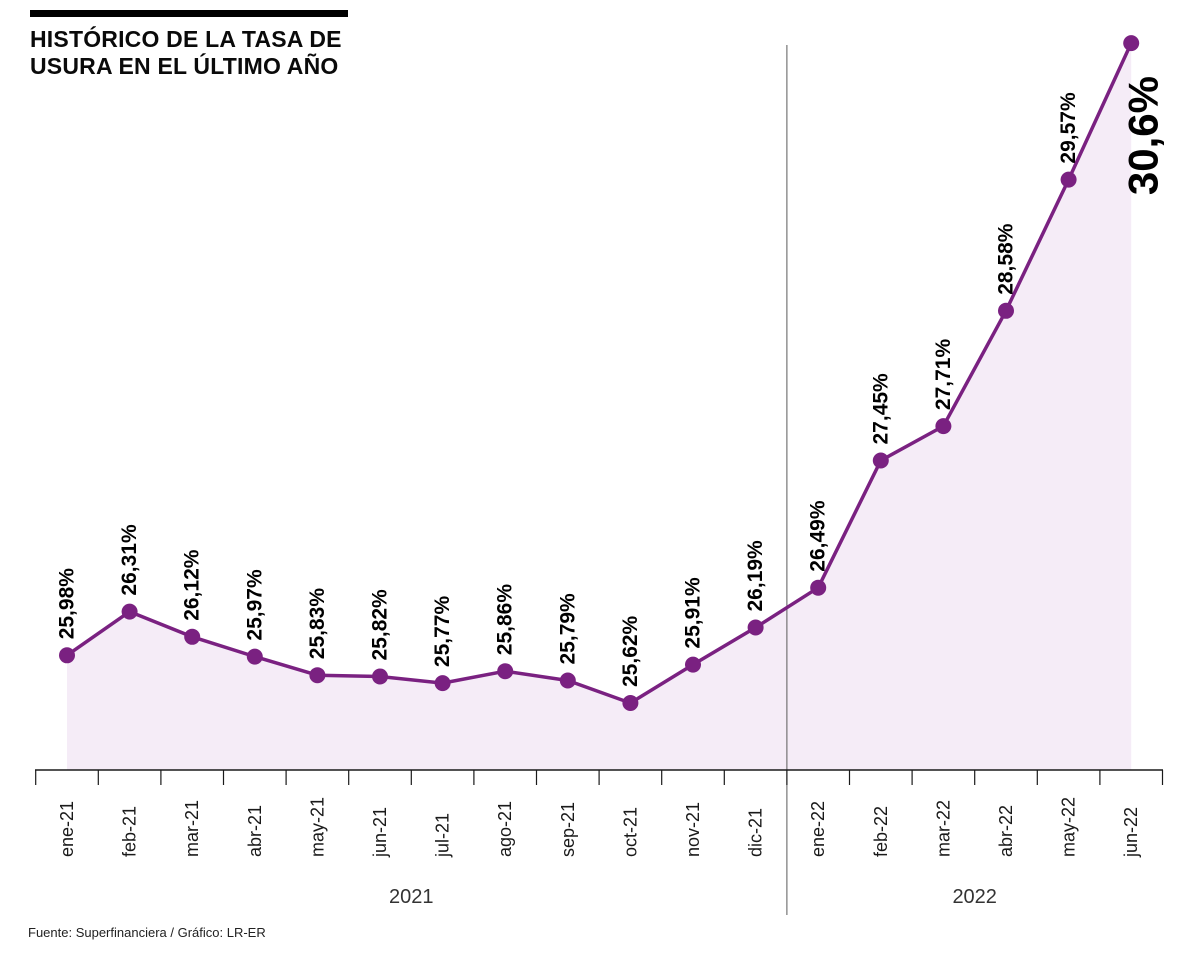  Describe the element at coordinates (130, 831) in the screenshot. I see `month-label: feb-21` at that location.